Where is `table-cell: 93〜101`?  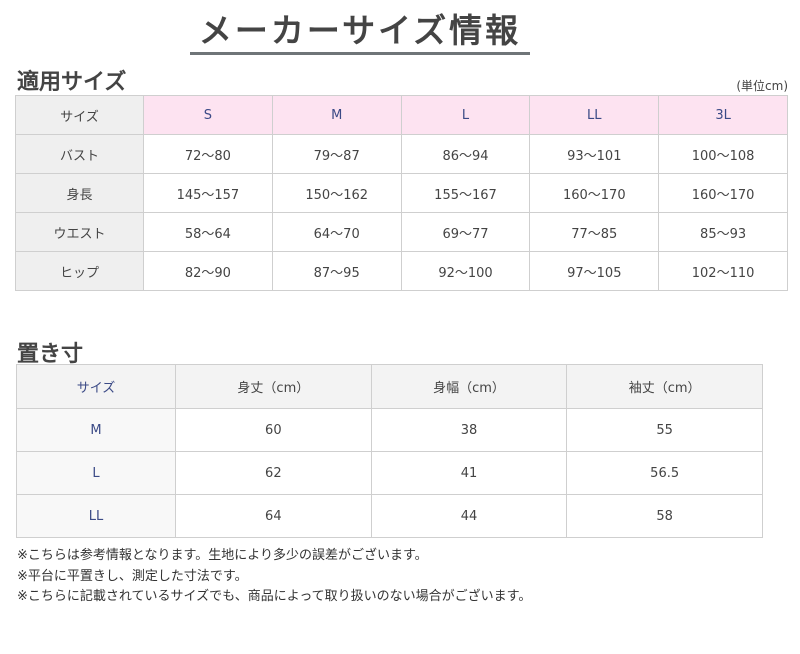
table-cell: 93〜101 is located at coordinates (594, 154).